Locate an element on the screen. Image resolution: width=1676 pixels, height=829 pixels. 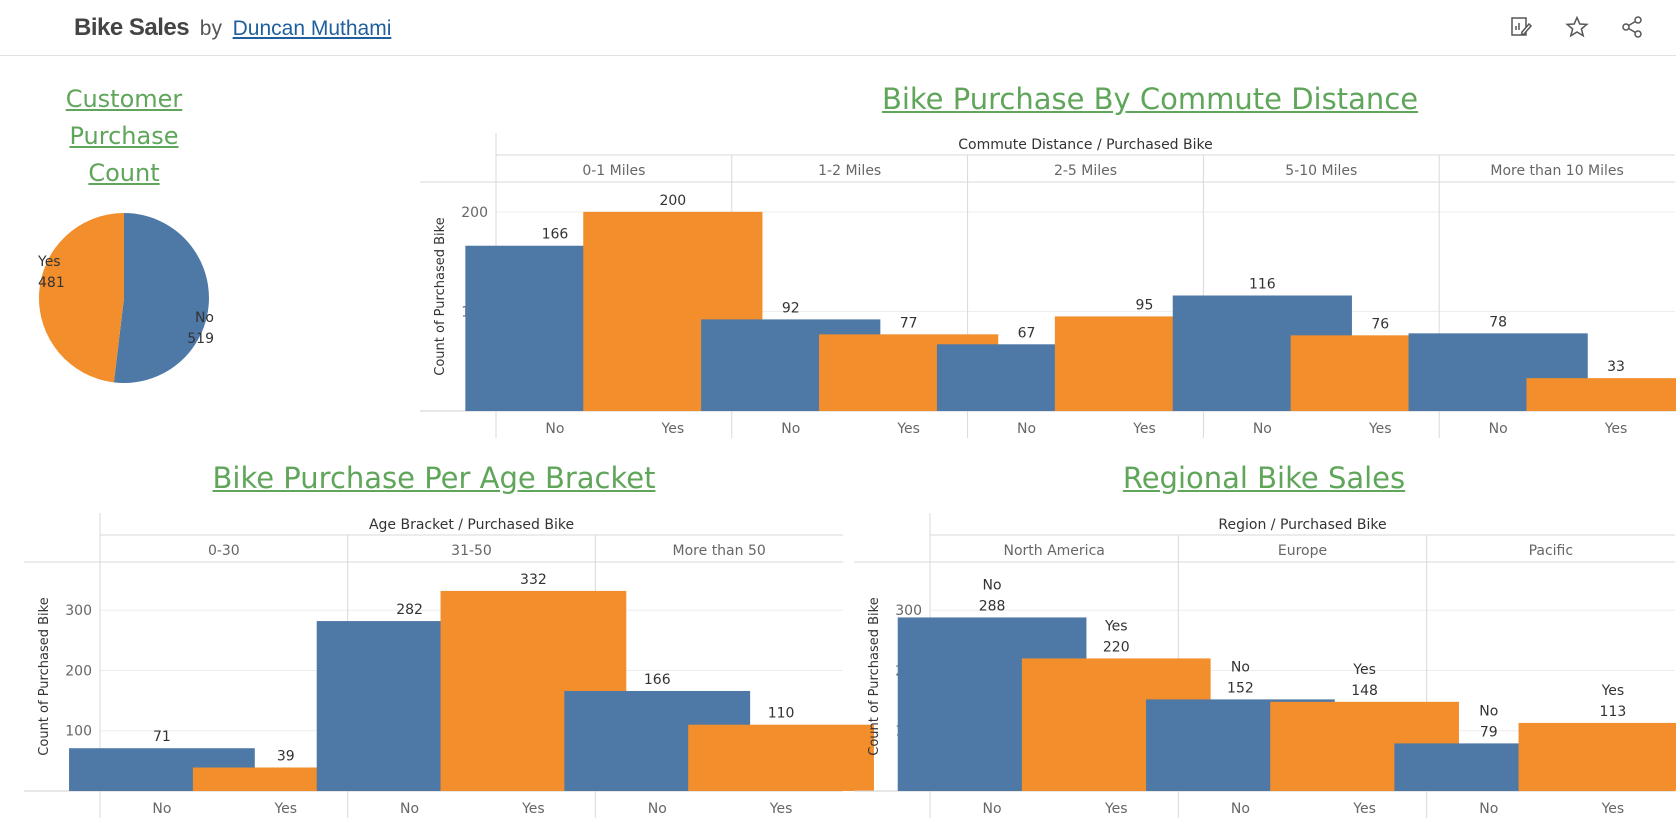
column-header-5-10-miles: 5-10 Miles is located at coordinates (1321, 171).